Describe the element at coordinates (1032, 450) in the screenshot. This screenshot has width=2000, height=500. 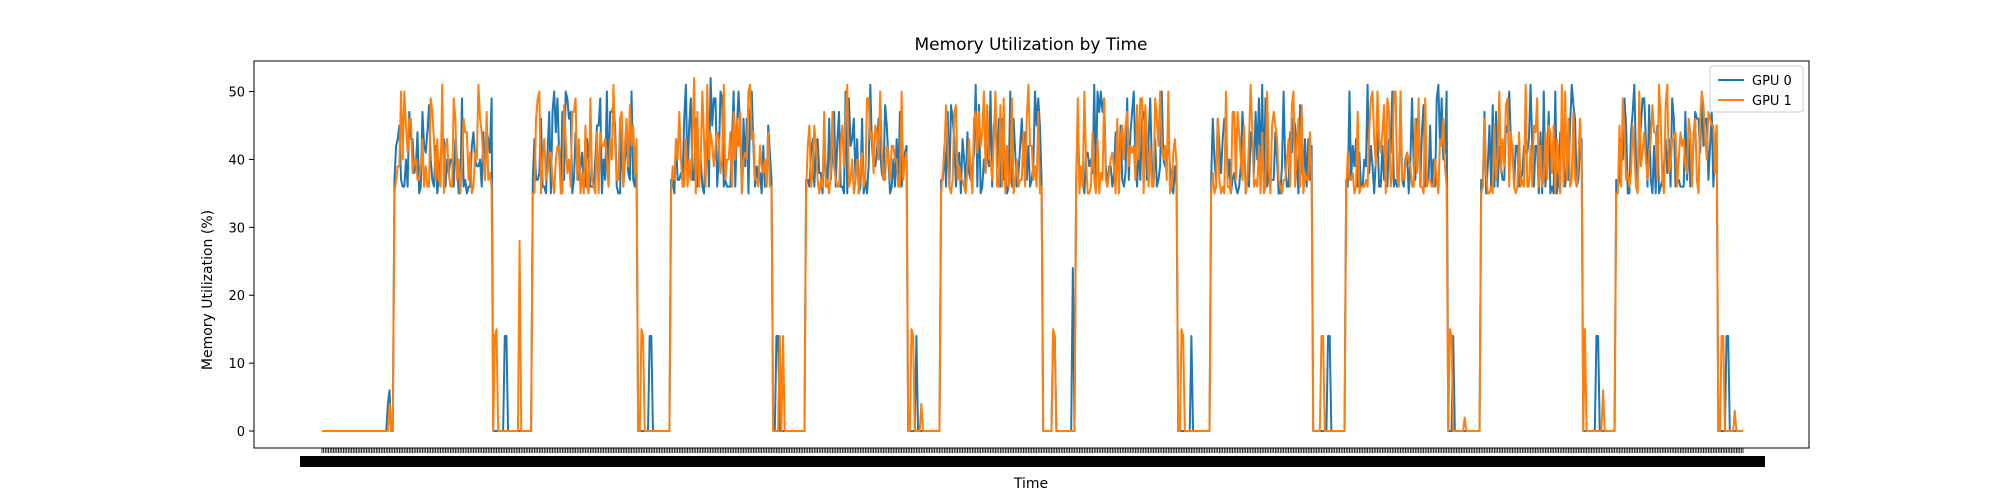
I see `x-tick-marks` at that location.